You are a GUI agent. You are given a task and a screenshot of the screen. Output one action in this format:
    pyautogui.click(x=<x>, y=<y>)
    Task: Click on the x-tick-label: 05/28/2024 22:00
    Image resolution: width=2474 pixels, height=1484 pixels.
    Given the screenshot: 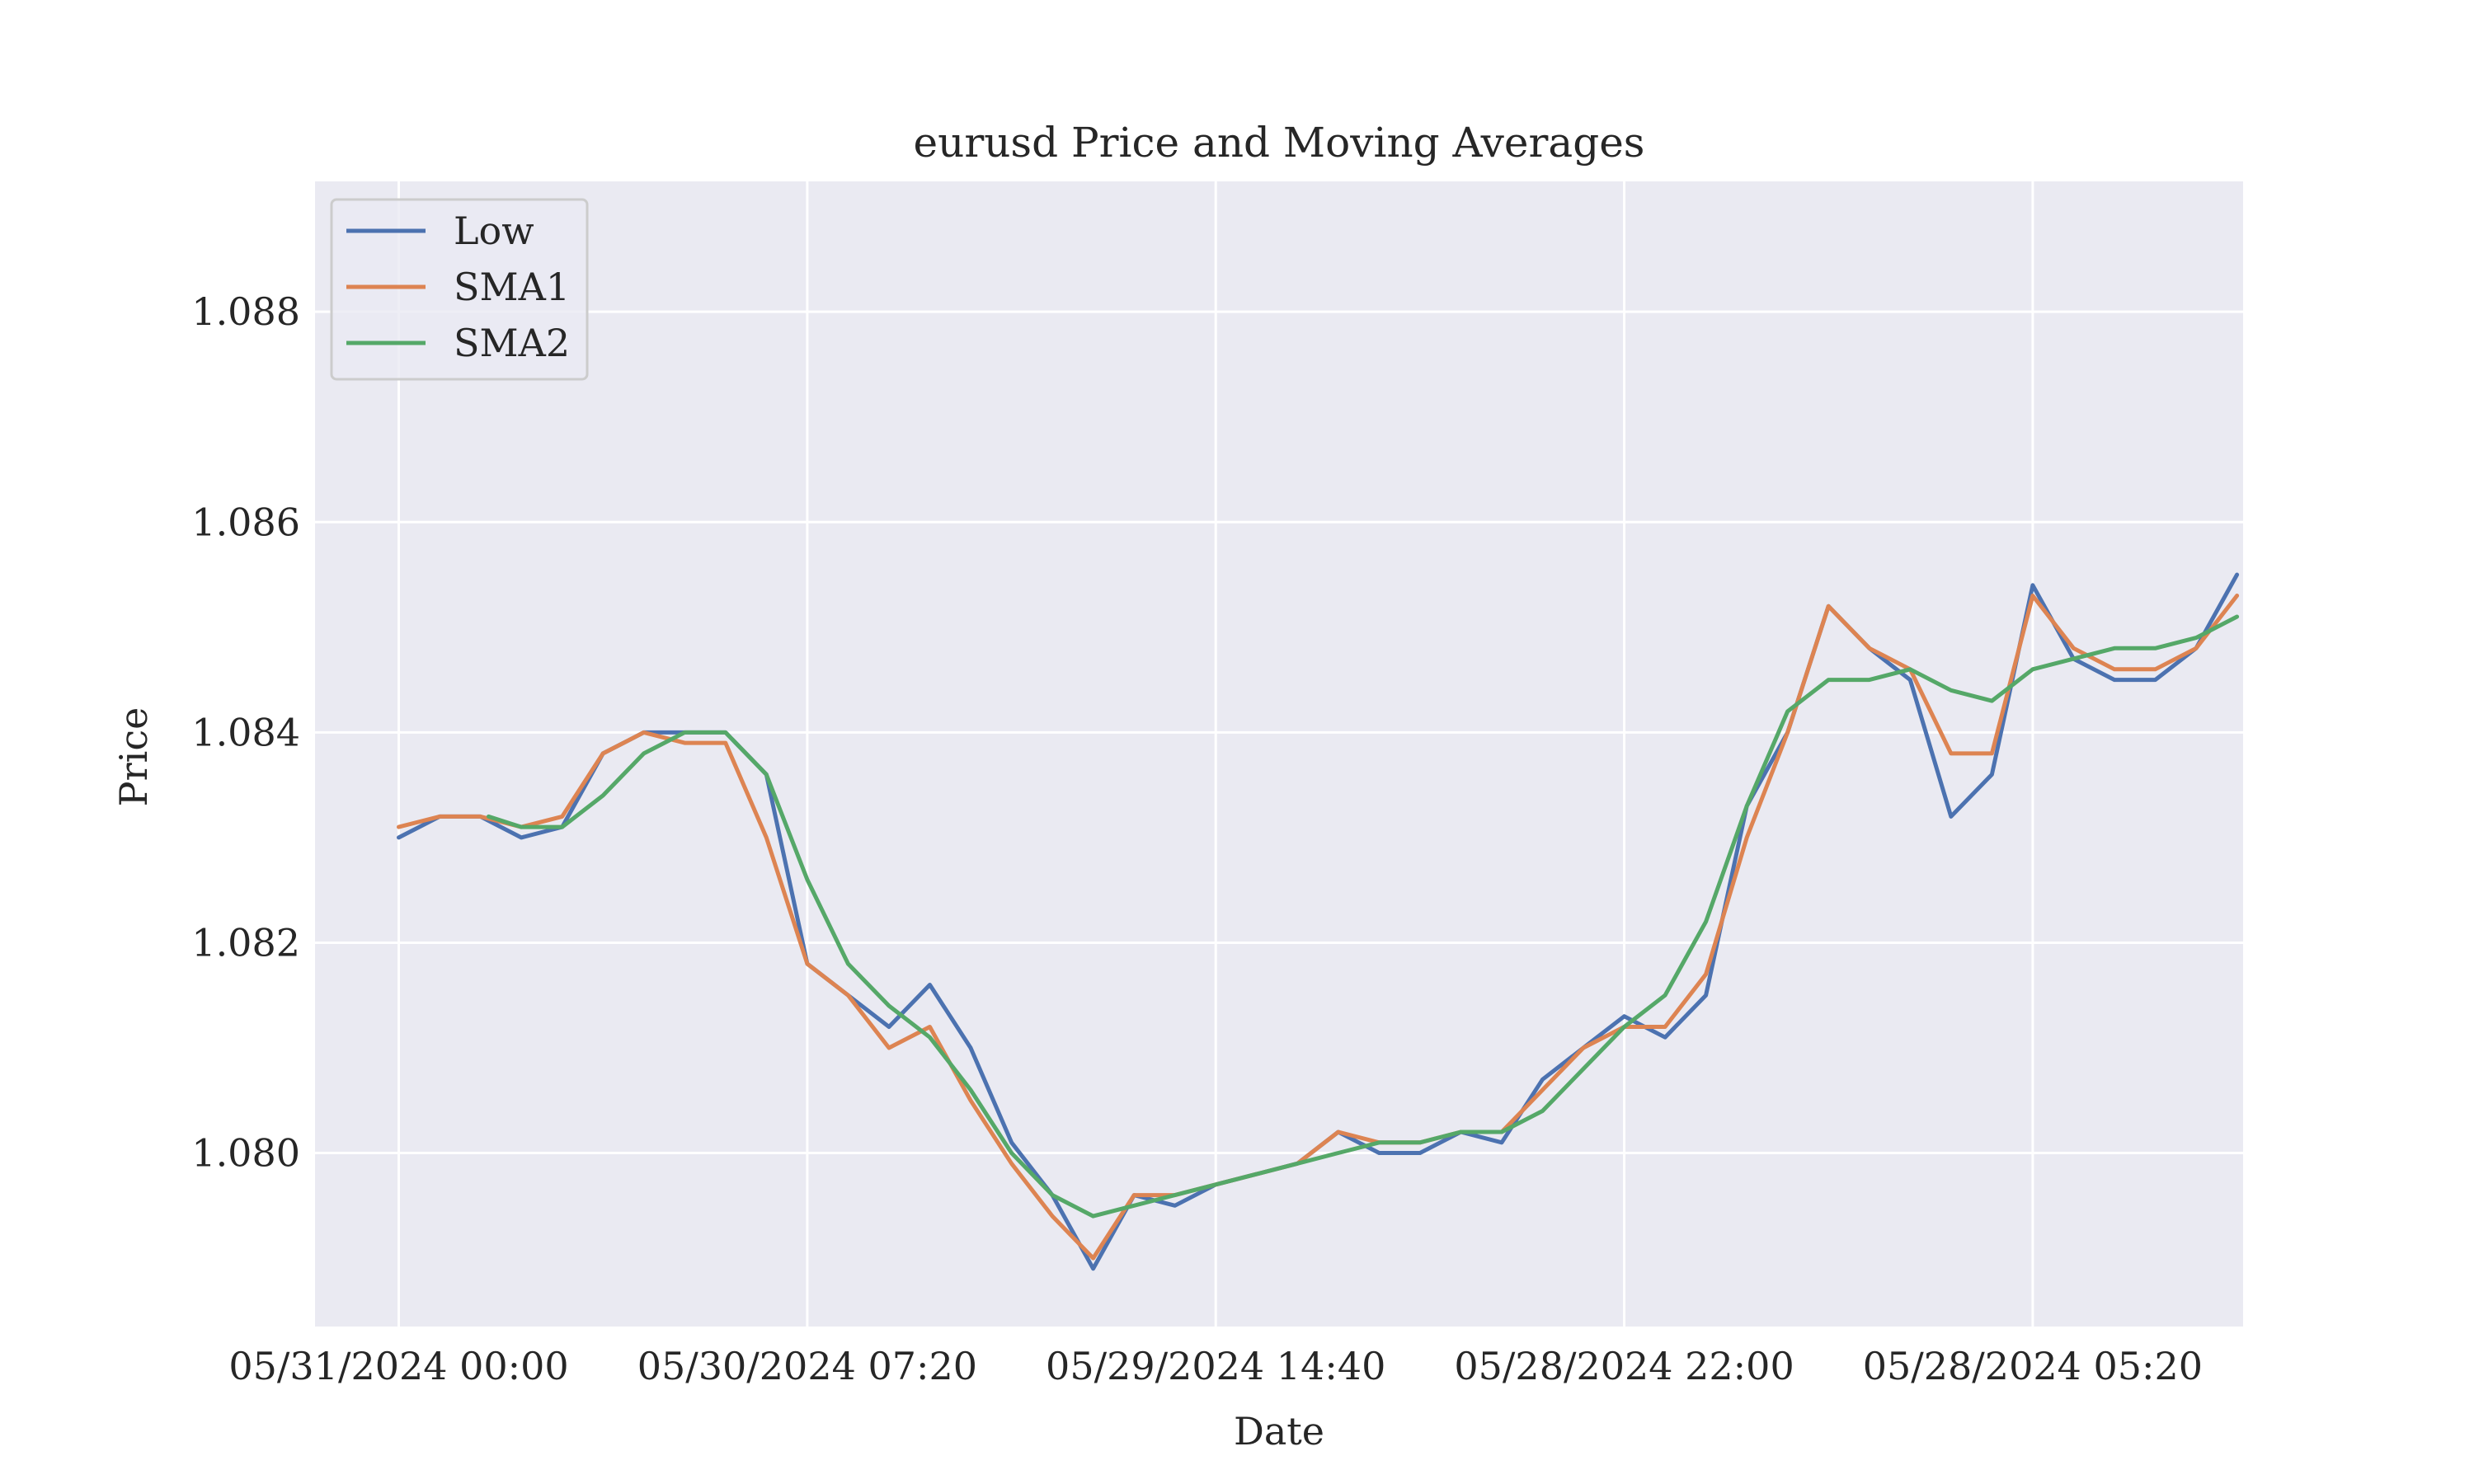 What is the action you would take?
    pyautogui.click(x=1624, y=1366)
    